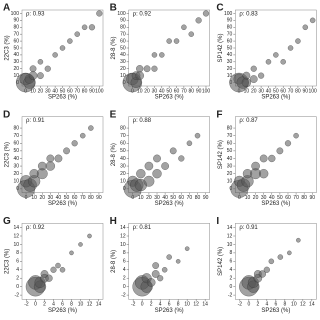 This screenshot has height=320, width=320. I want to click on y-tick-label: 2, so click(124, 279).